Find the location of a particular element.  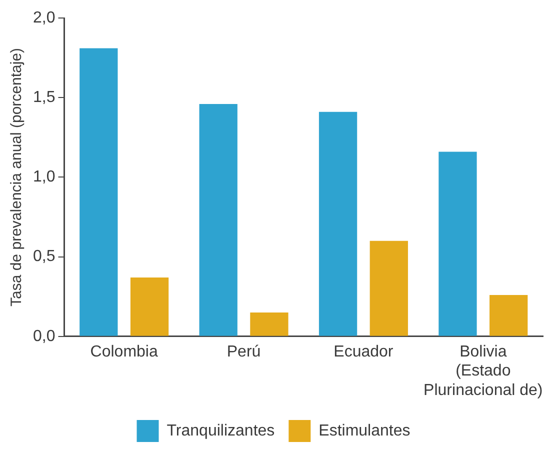

x-tick-label: Ecuador is located at coordinates (364, 351).